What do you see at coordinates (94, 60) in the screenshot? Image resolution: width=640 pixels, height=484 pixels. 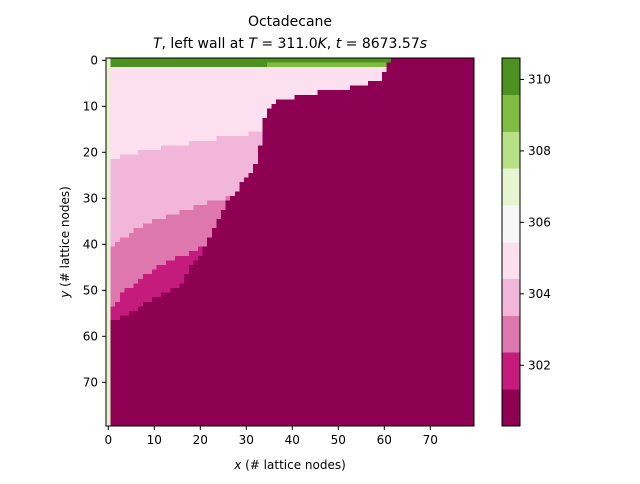 I see `y-tick-label: 0` at bounding box center [94, 60].